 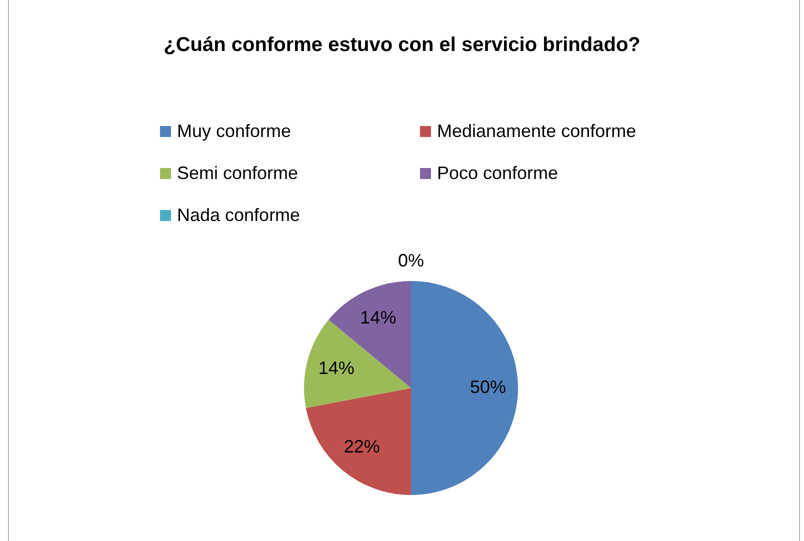 I want to click on legend-label: Semi conforme, so click(x=237, y=173).